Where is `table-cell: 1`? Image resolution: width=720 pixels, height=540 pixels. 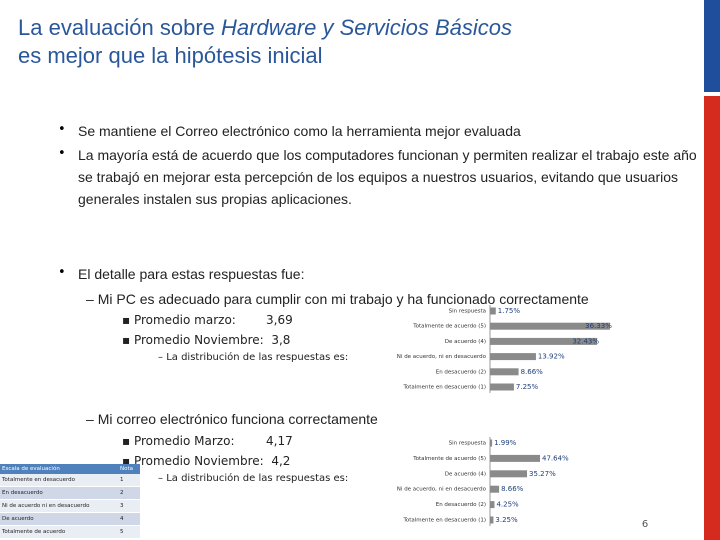
table-cell: 1 is located at coordinates (129, 480).